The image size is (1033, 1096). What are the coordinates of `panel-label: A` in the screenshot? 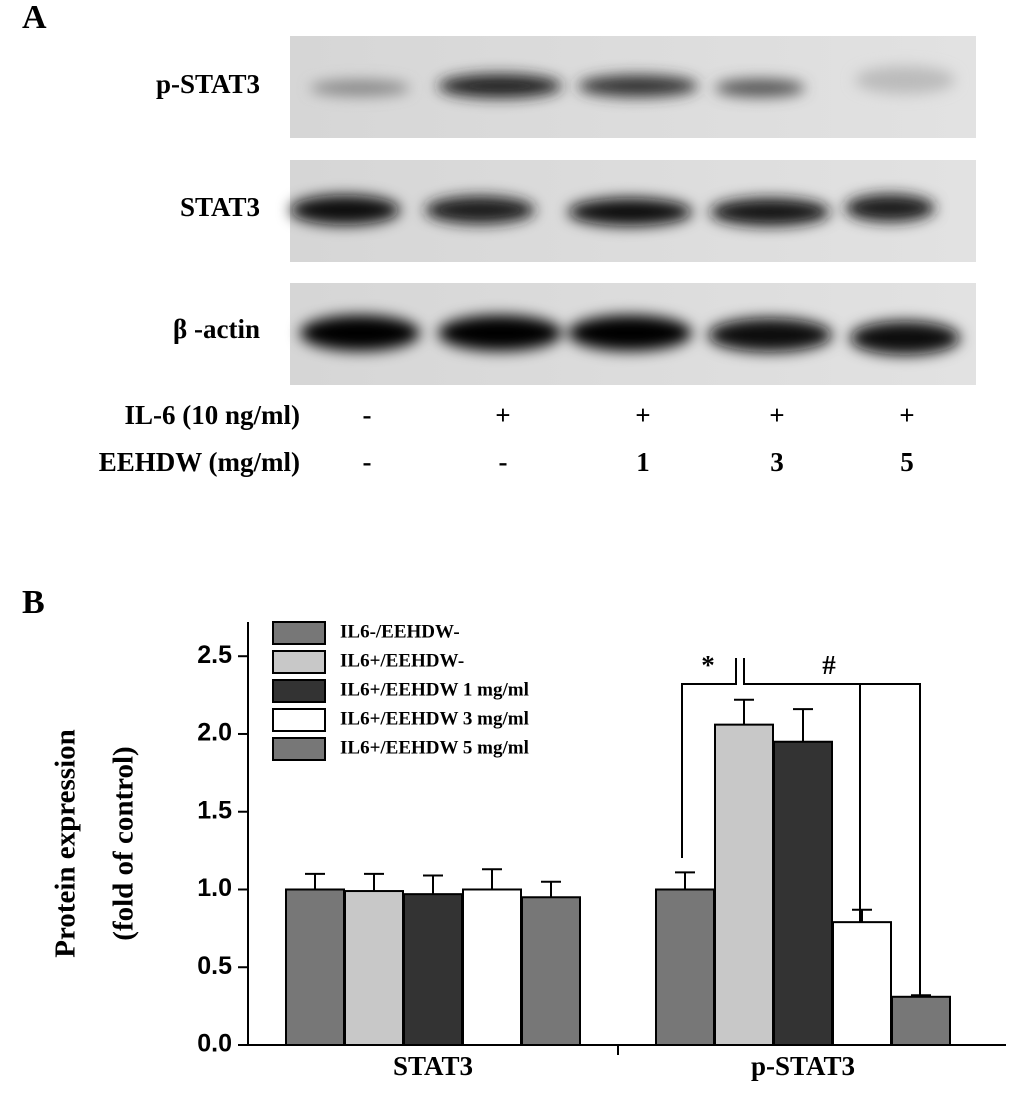 It's located at (34, 18).